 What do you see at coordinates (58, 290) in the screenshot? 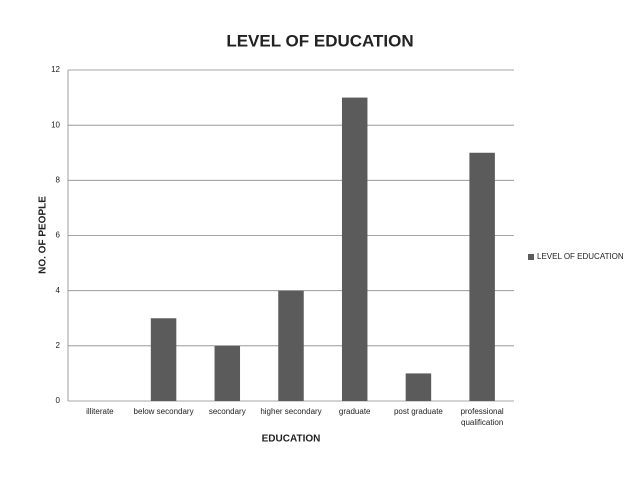
I see `y-tick-label: 4` at bounding box center [58, 290].